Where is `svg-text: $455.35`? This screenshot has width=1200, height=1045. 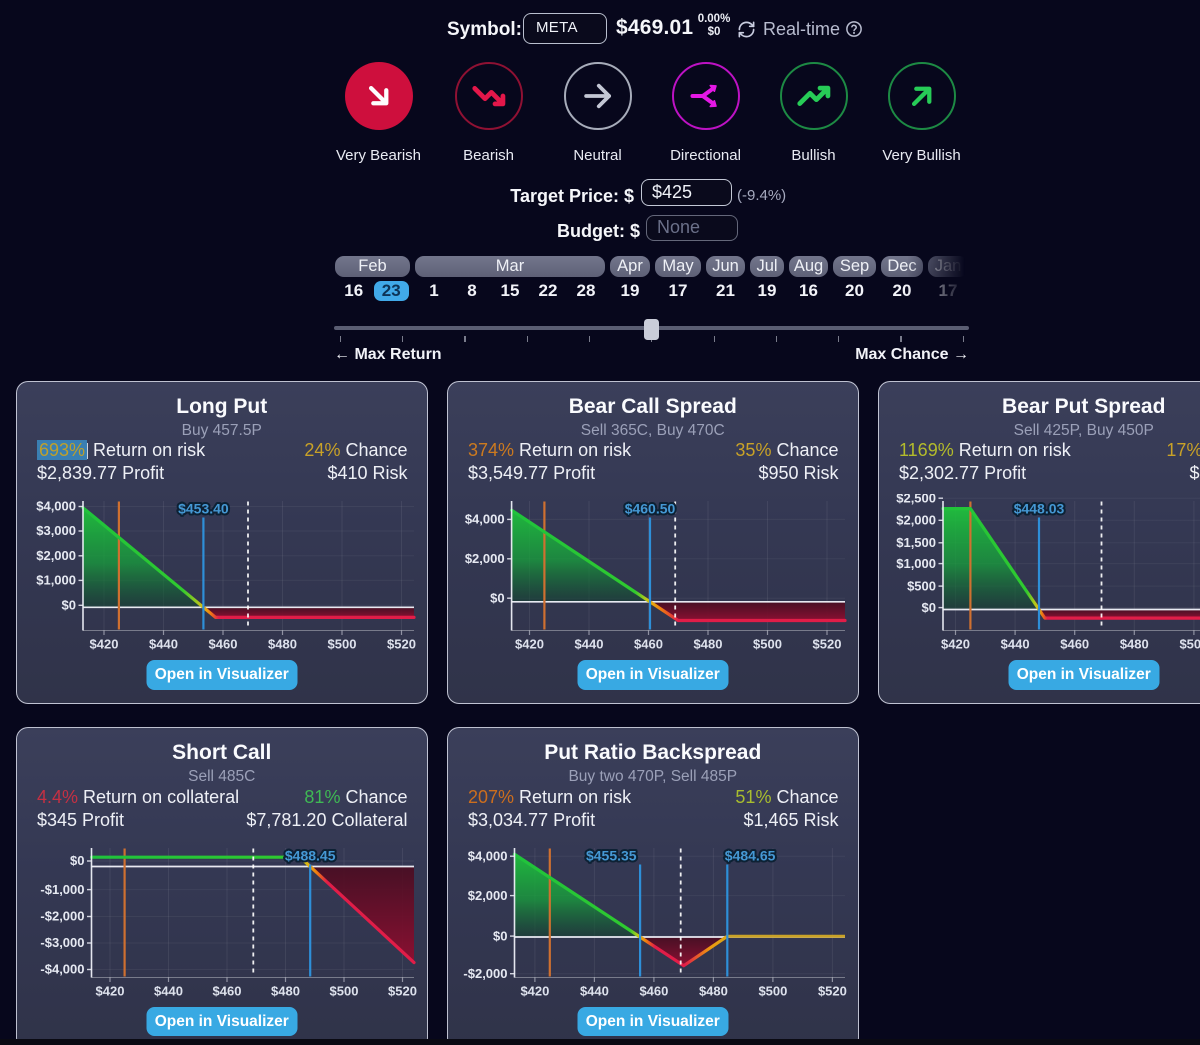
svg-text: $455.35 is located at coordinates (611, 856).